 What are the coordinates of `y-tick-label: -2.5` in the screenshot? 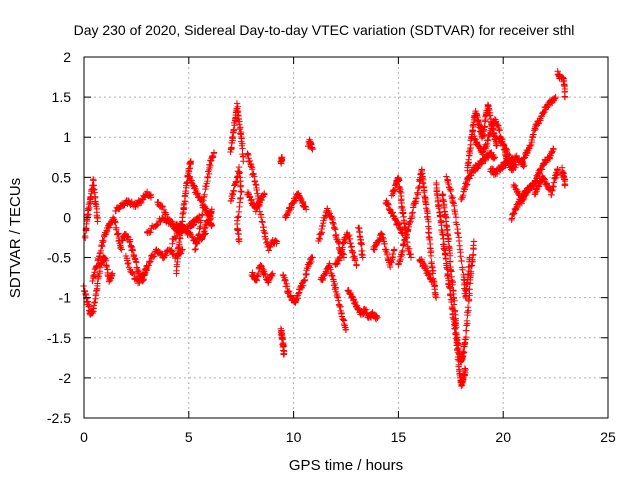 It's located at (59, 418).